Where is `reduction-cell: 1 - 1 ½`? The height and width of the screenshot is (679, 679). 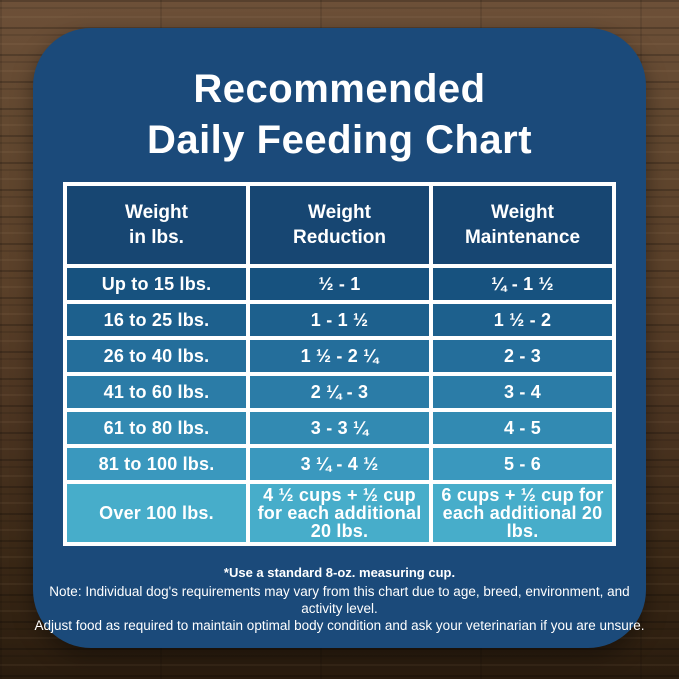 reduction-cell: 1 - 1 ½ is located at coordinates (339, 320).